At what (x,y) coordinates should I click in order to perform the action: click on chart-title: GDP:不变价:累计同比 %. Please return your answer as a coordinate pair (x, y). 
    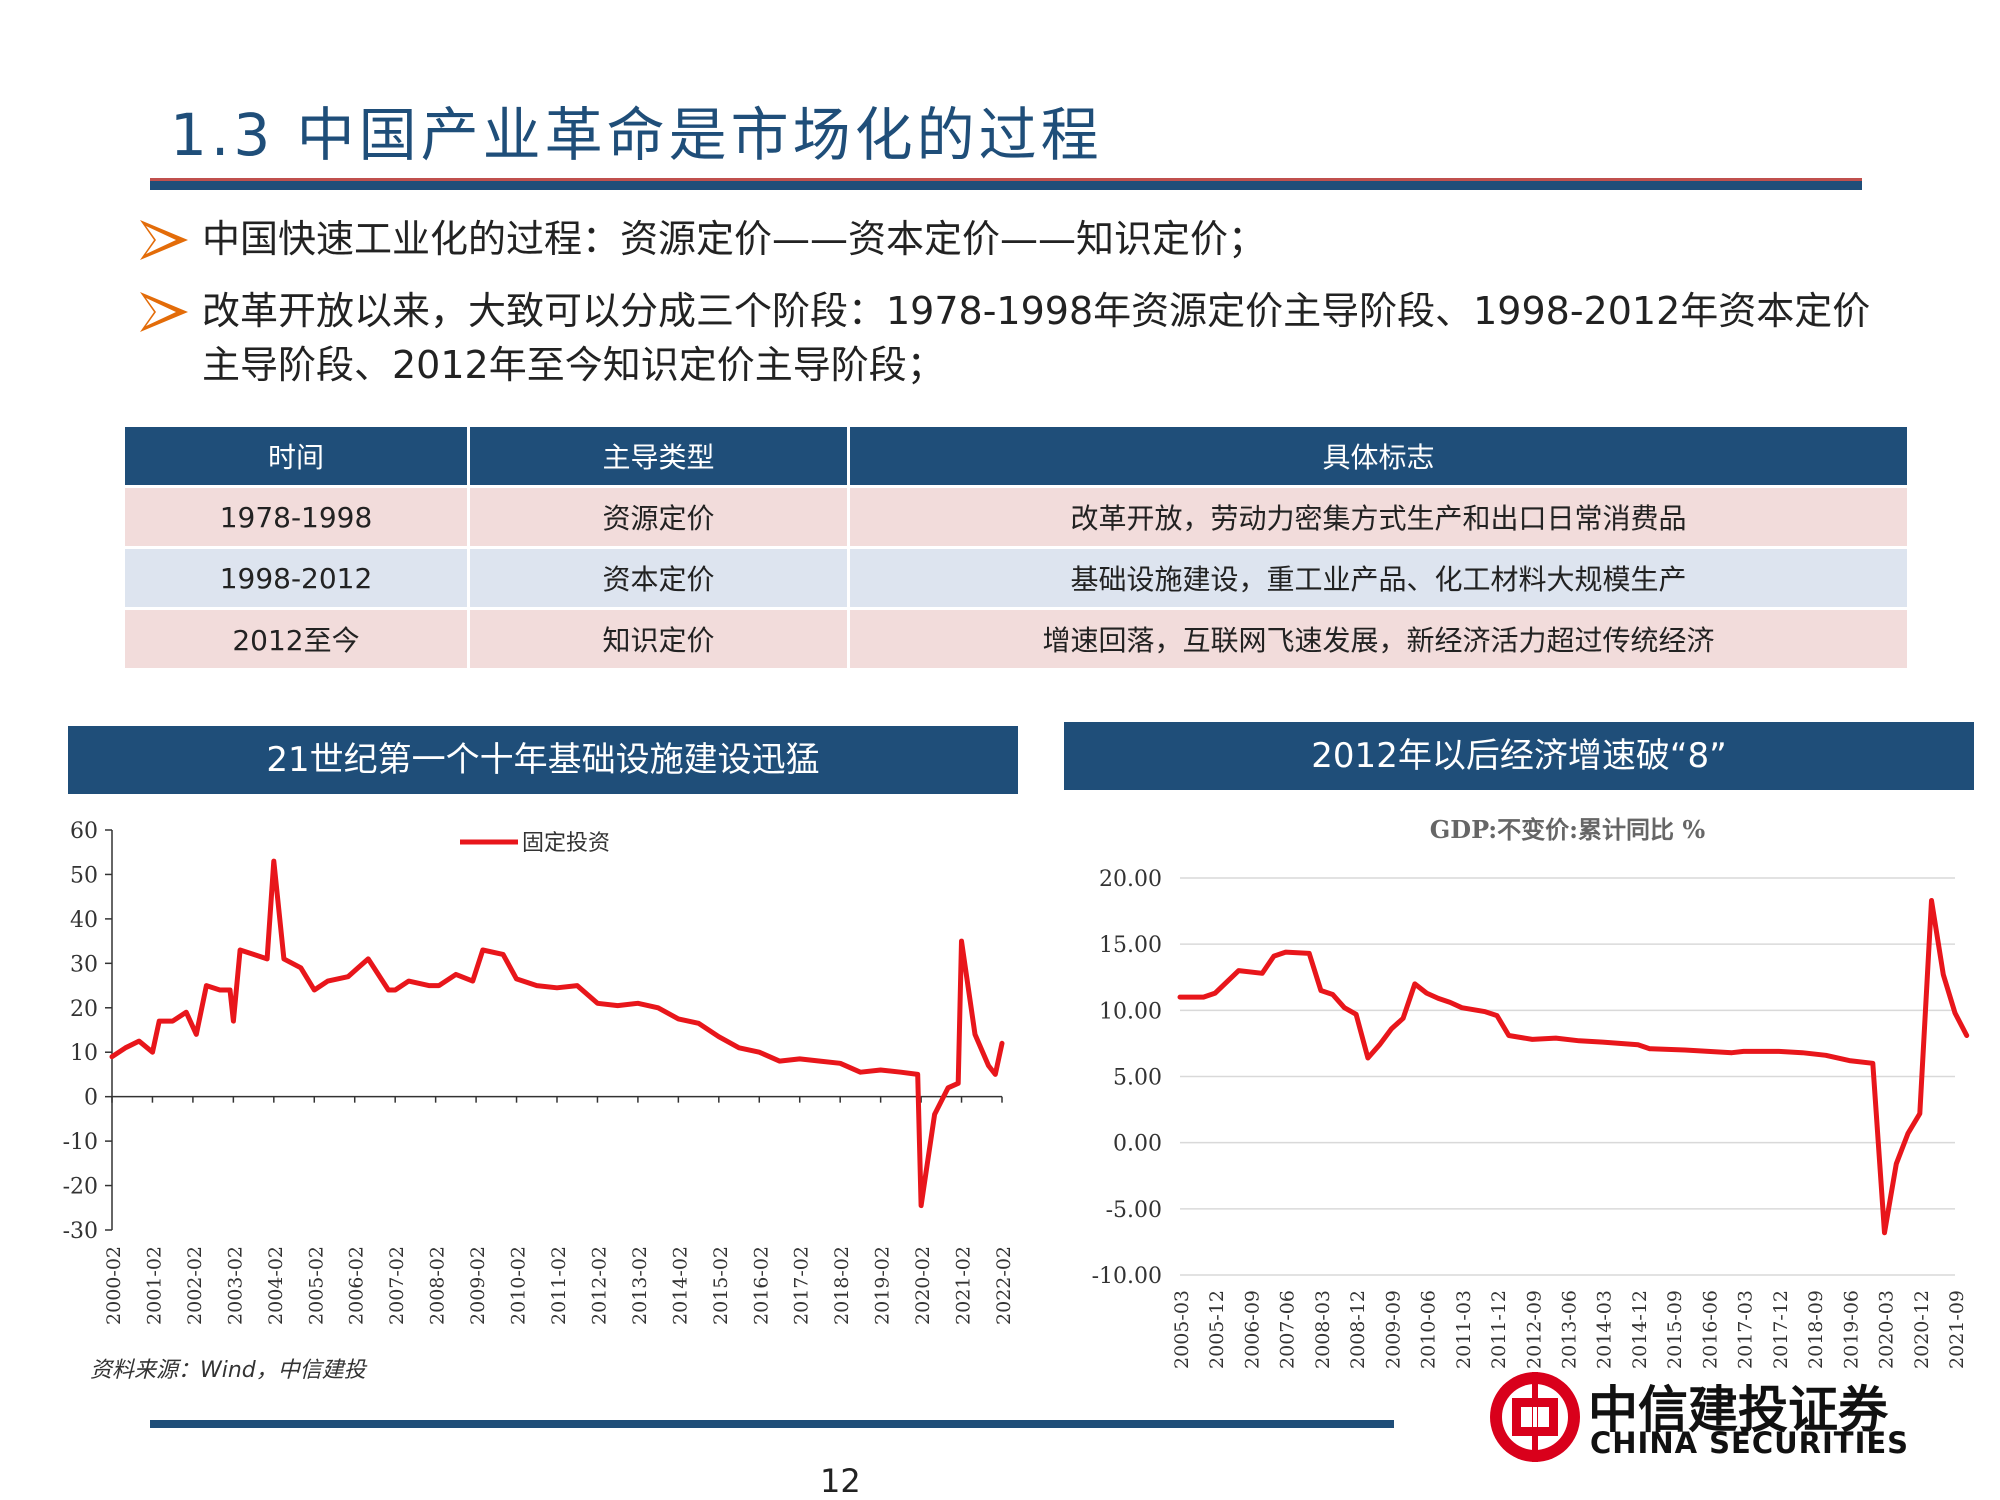
    Looking at the image, I should click on (1568, 829).